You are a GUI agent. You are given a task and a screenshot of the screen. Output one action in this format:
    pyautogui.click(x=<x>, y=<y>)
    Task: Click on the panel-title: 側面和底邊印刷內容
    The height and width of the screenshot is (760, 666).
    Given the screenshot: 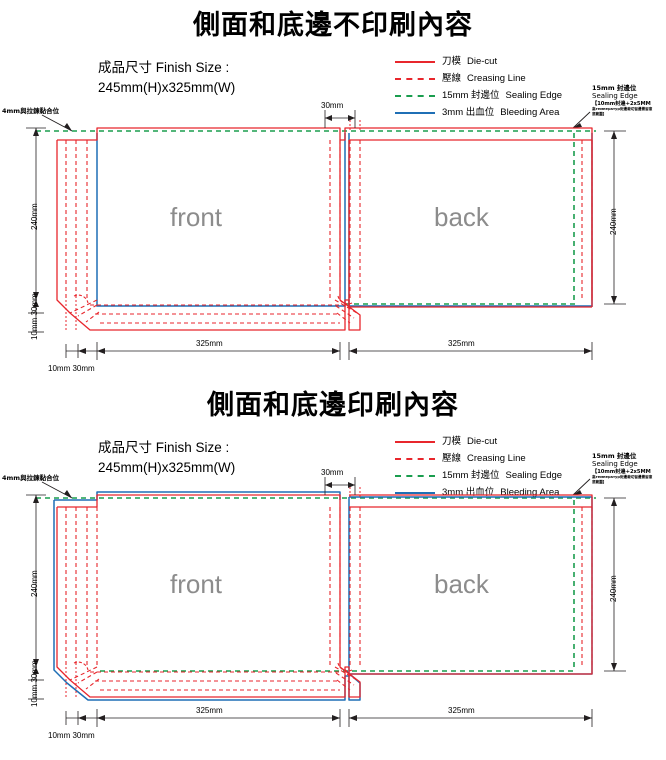 What is the action you would take?
    pyautogui.click(x=333, y=405)
    